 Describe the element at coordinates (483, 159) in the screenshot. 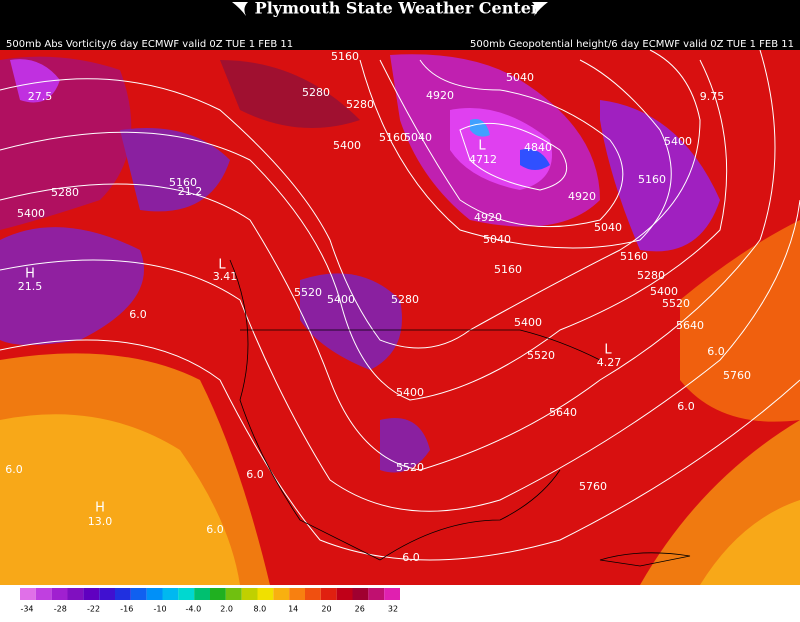

I see `height-label: 4712` at that location.